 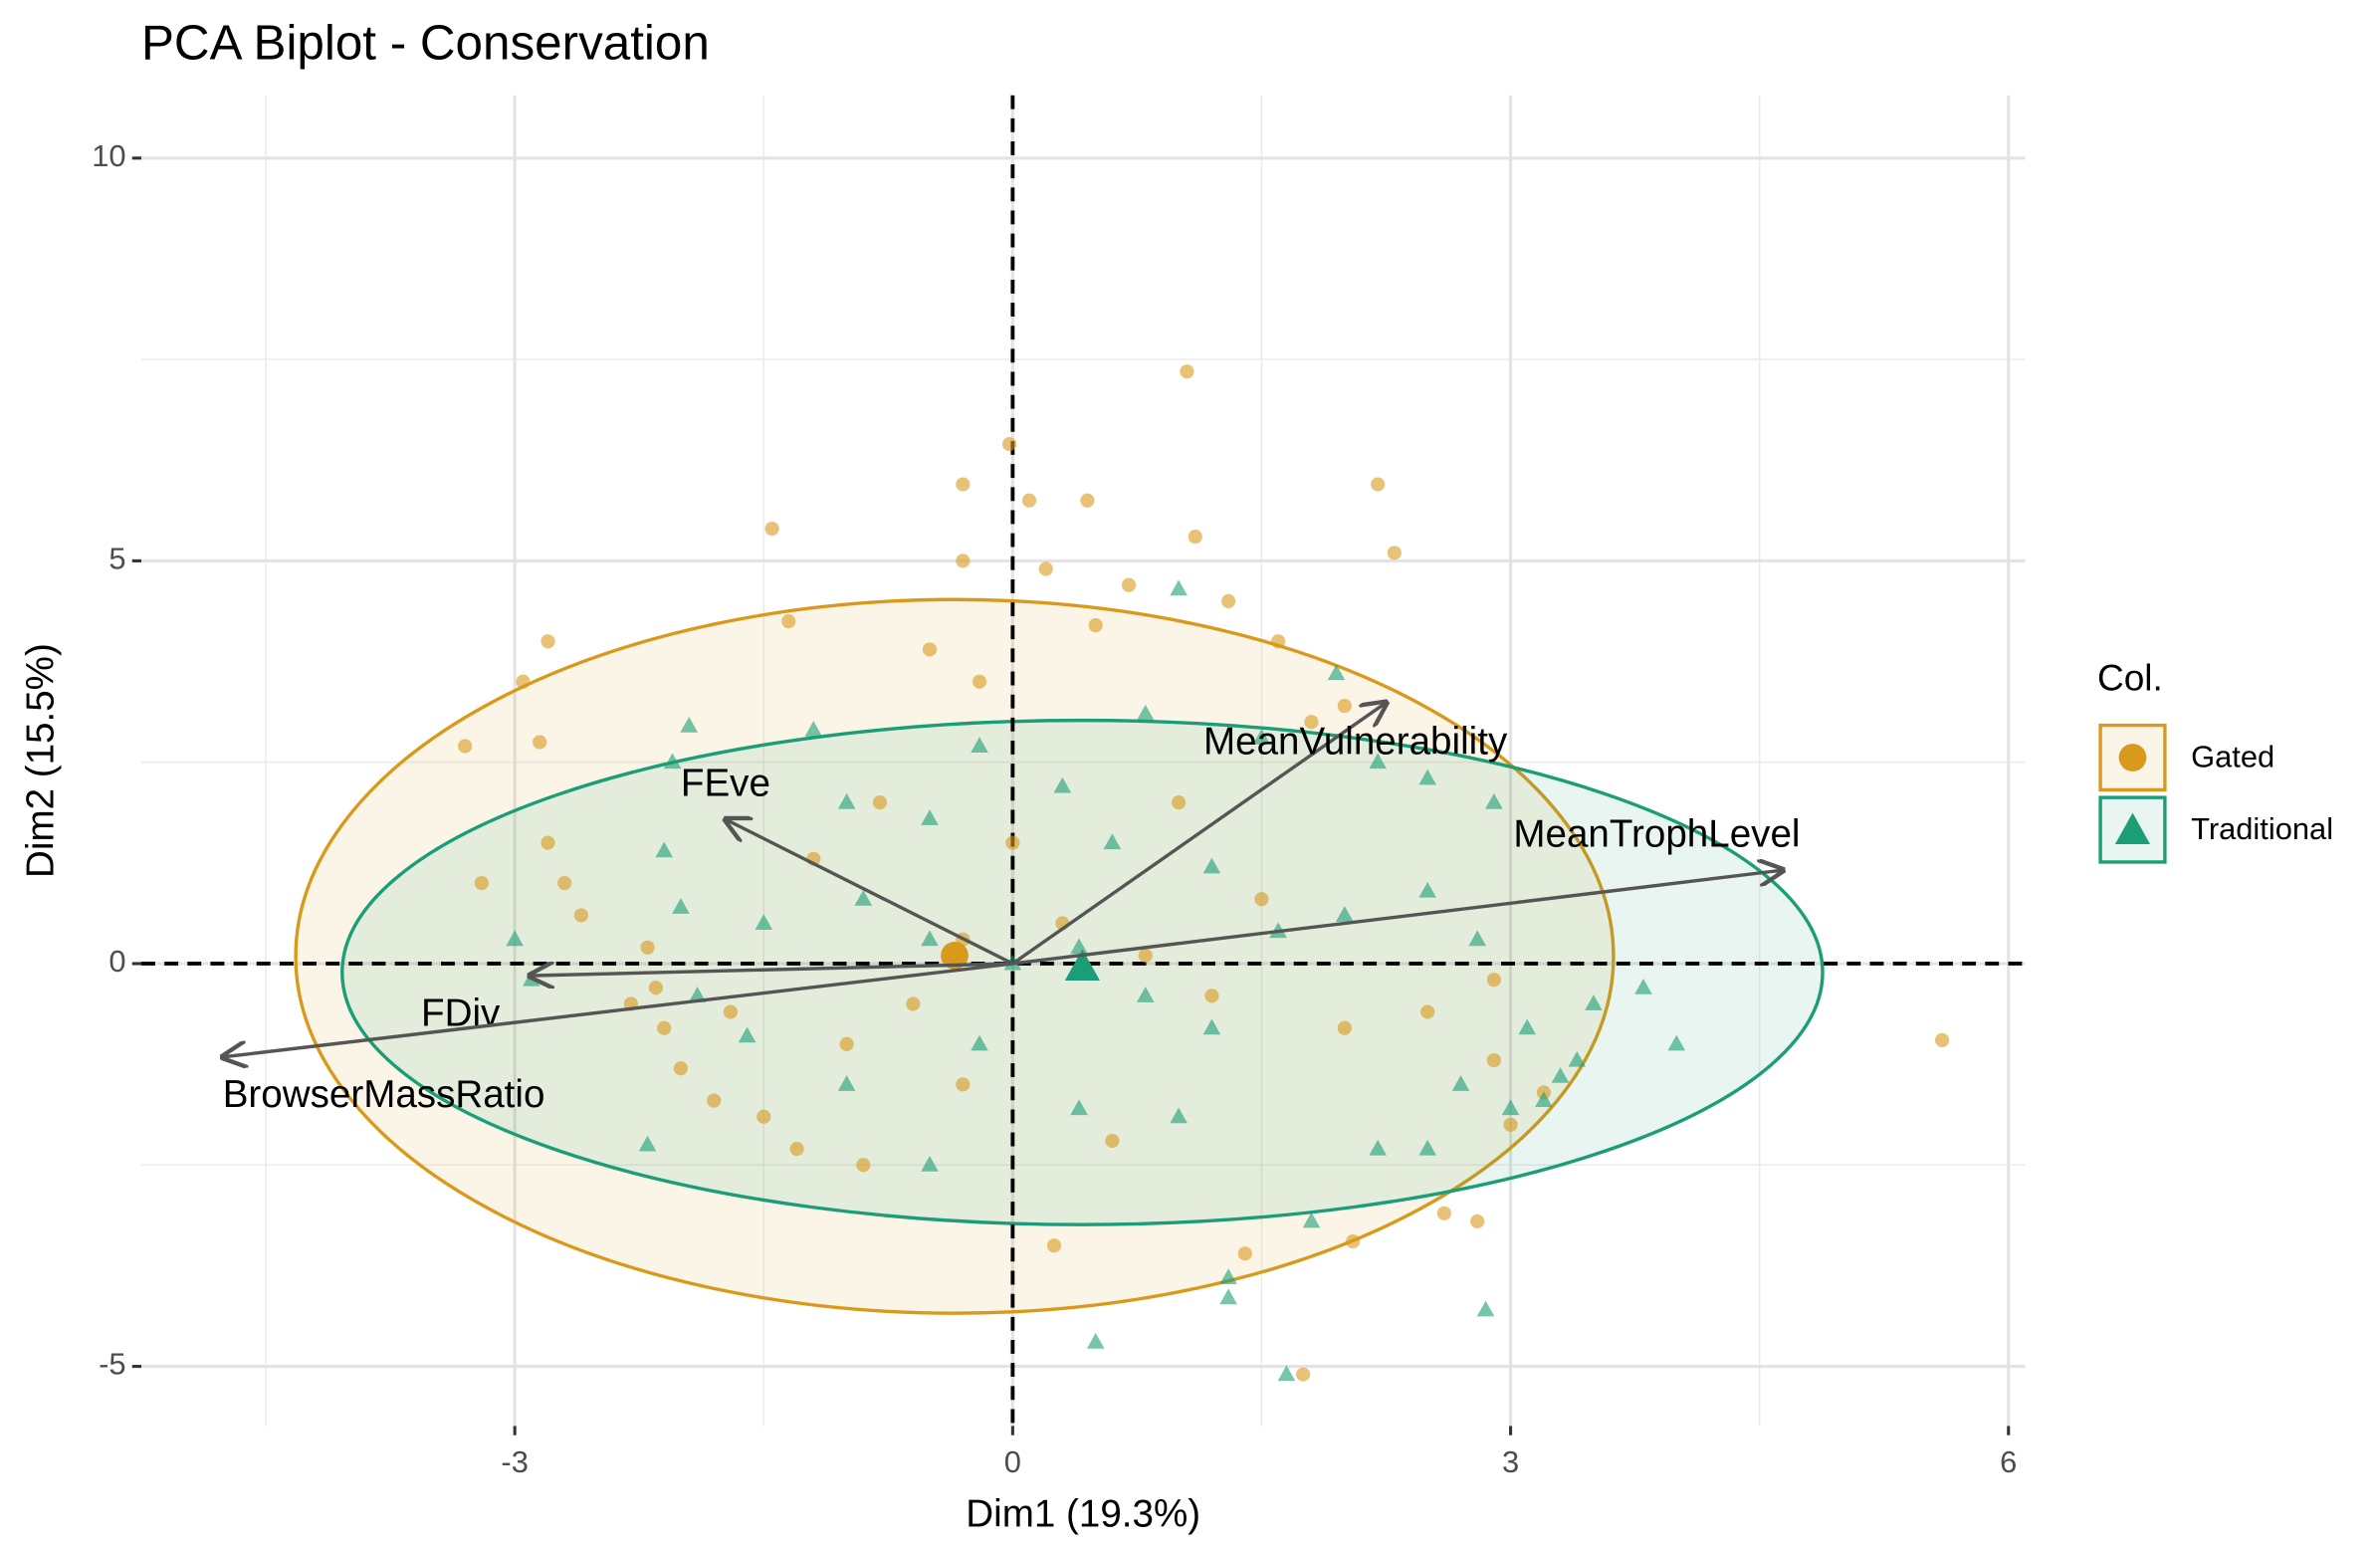 I want to click on x-tick-label: 0, so click(x=1012, y=1461).